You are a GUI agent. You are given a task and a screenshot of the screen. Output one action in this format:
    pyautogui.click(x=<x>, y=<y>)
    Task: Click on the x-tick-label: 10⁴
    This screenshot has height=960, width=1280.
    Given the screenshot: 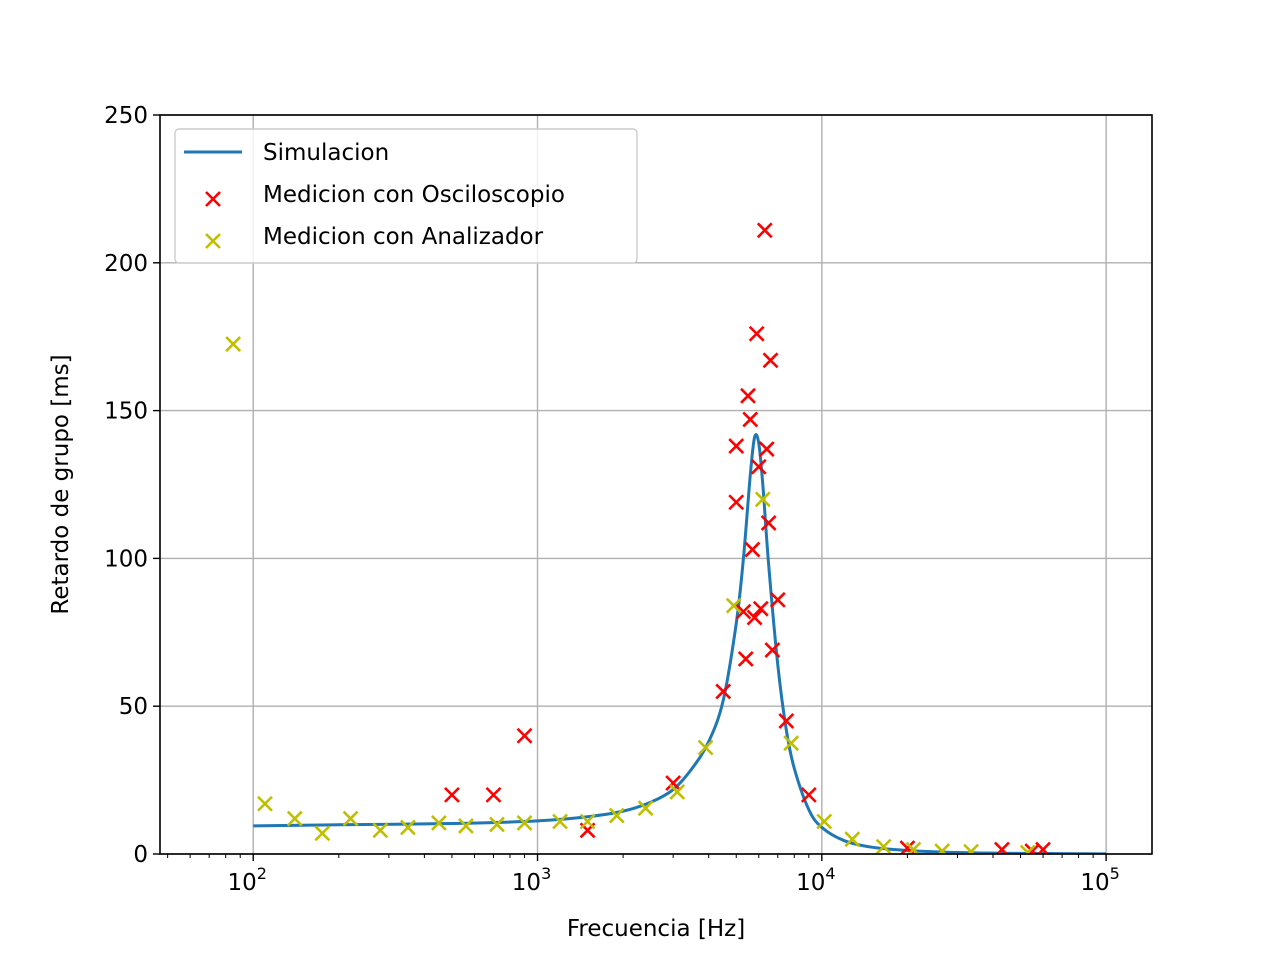 What is the action you would take?
    pyautogui.click(x=815, y=880)
    